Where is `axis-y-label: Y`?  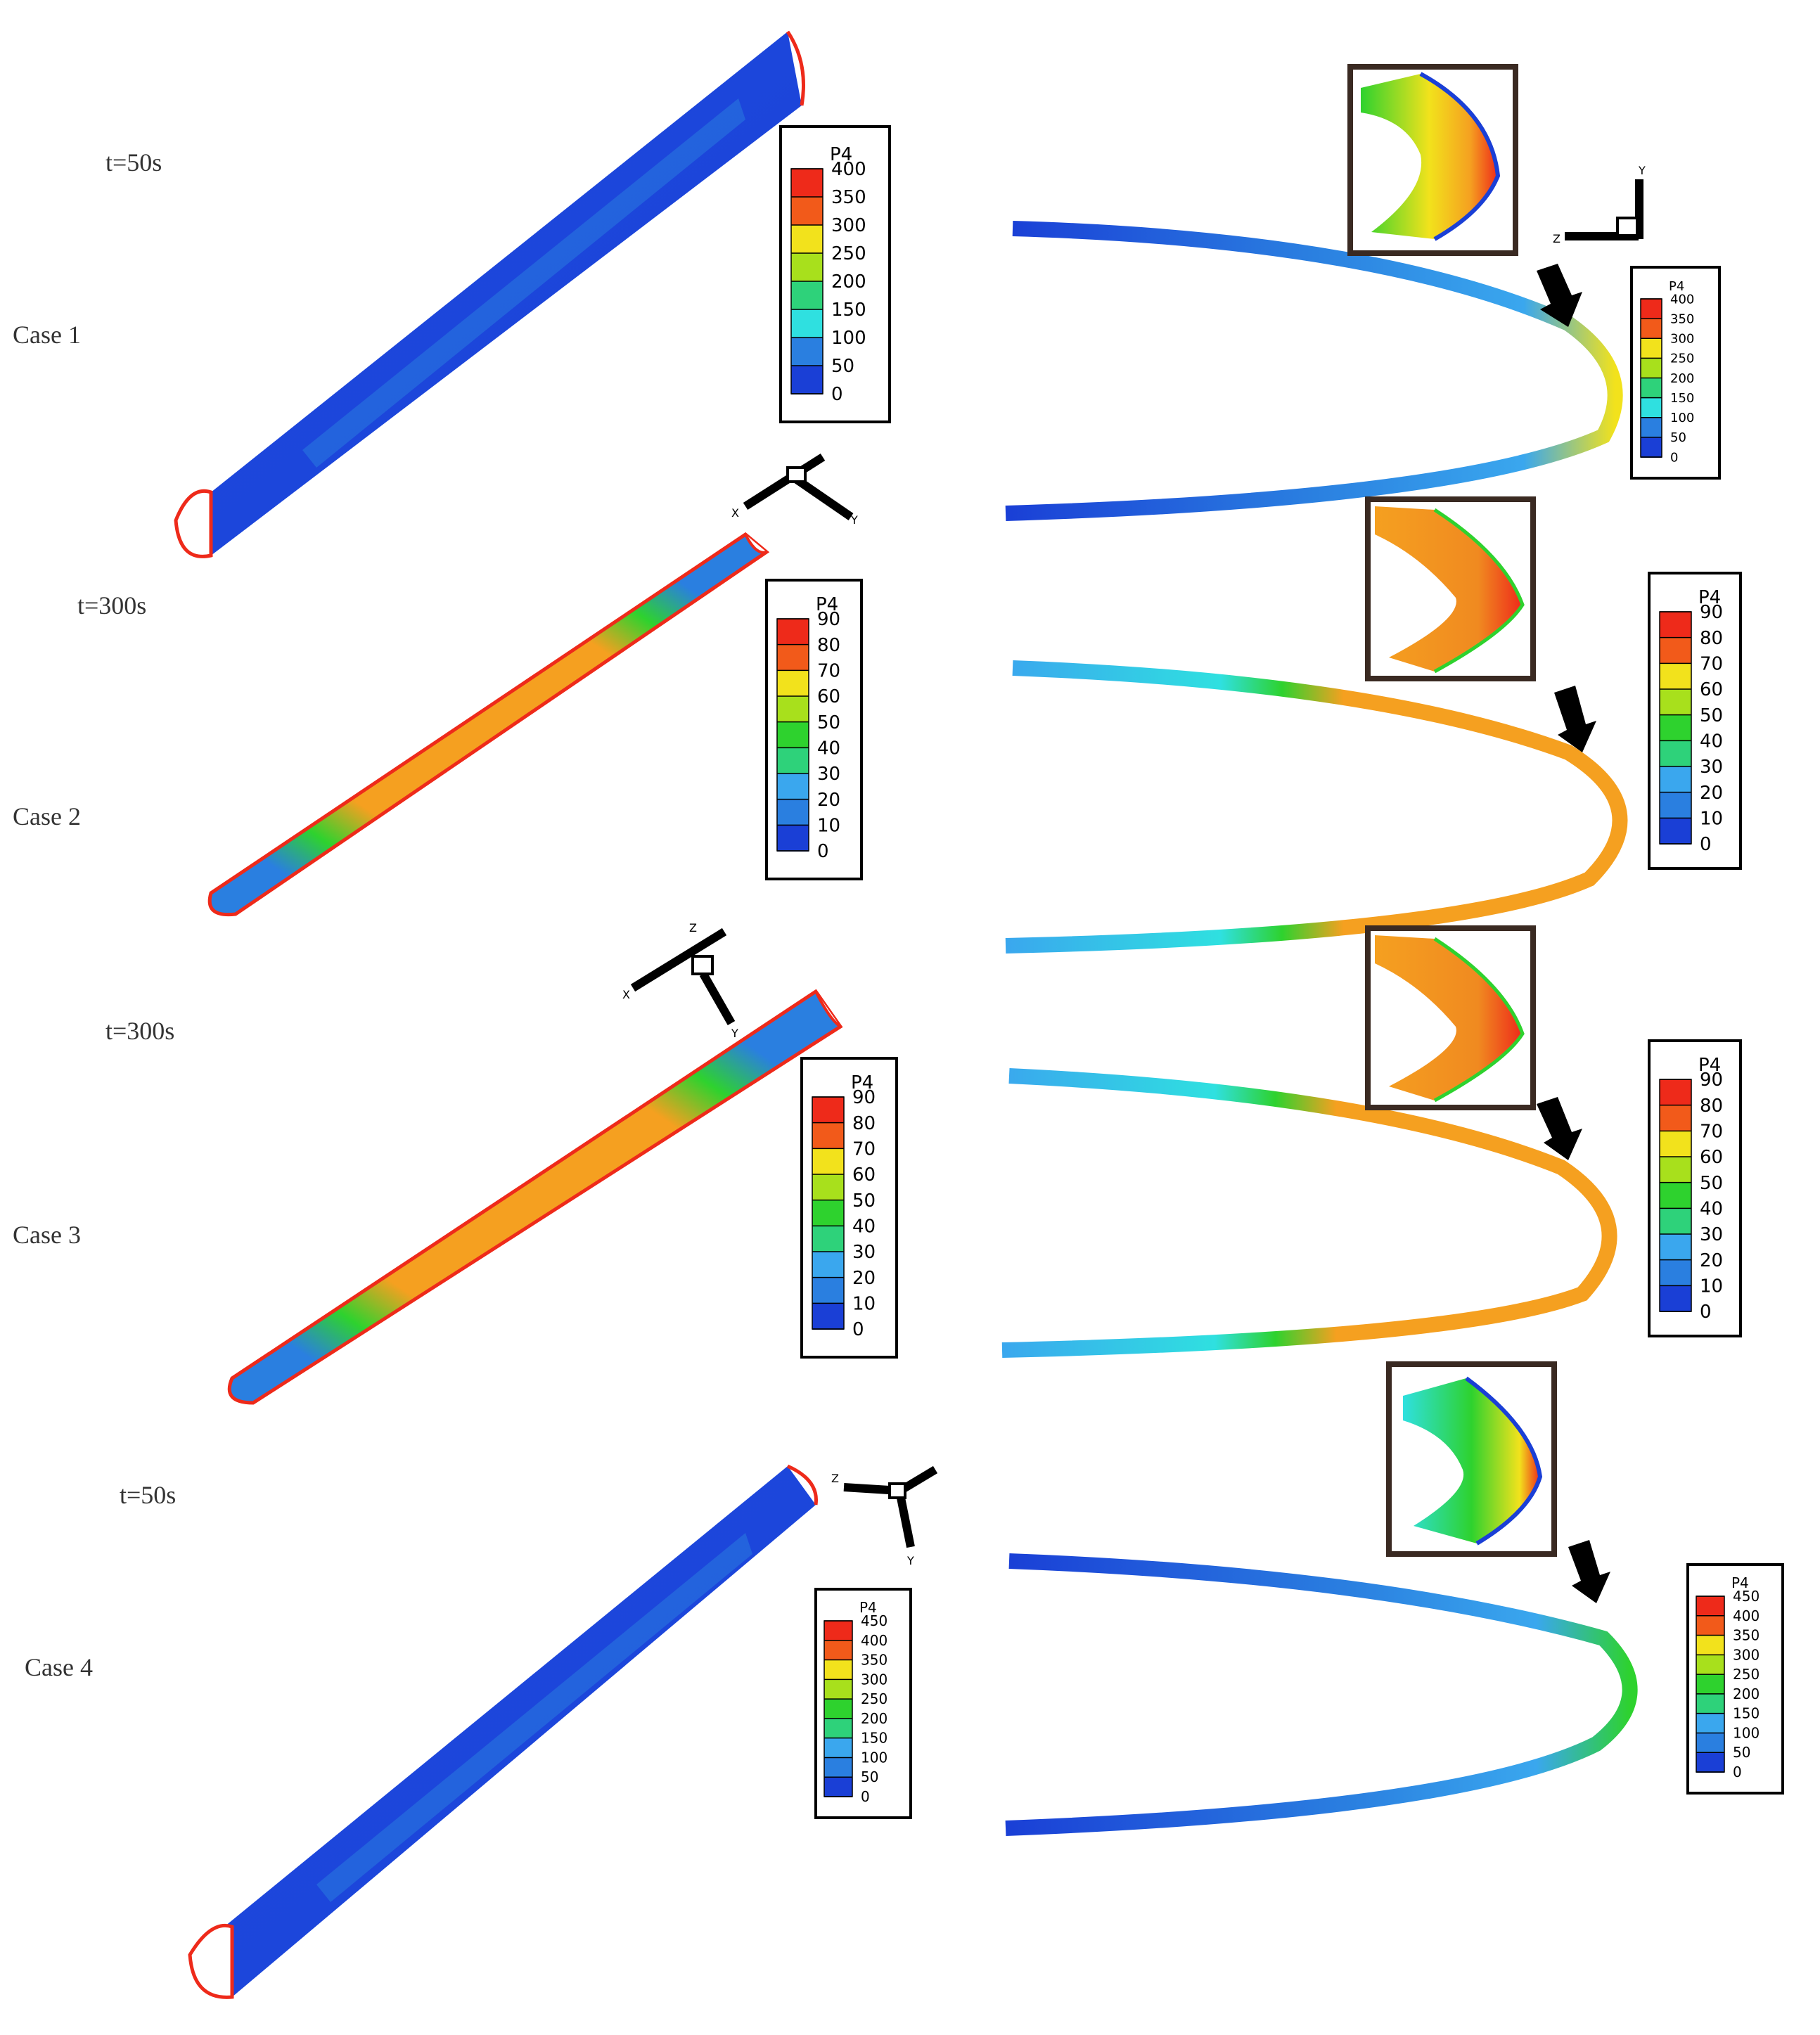 axis-y-label: Y is located at coordinates (1642, 170).